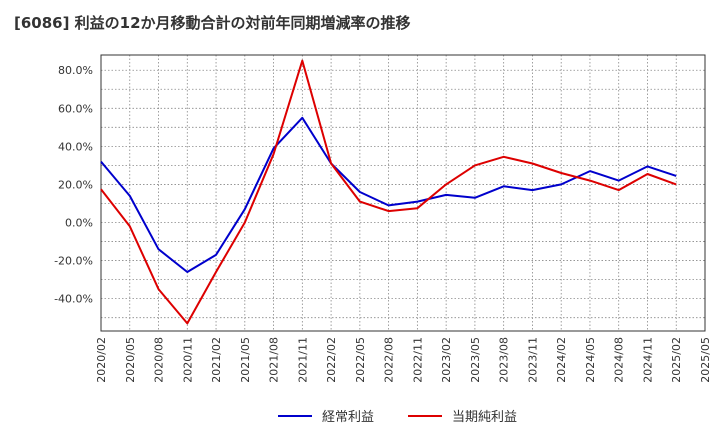 The width and height of the screenshot is (720, 440). What do you see at coordinates (130, 360) in the screenshot?
I see `x-tick-label: 2020/05` at bounding box center [130, 360].